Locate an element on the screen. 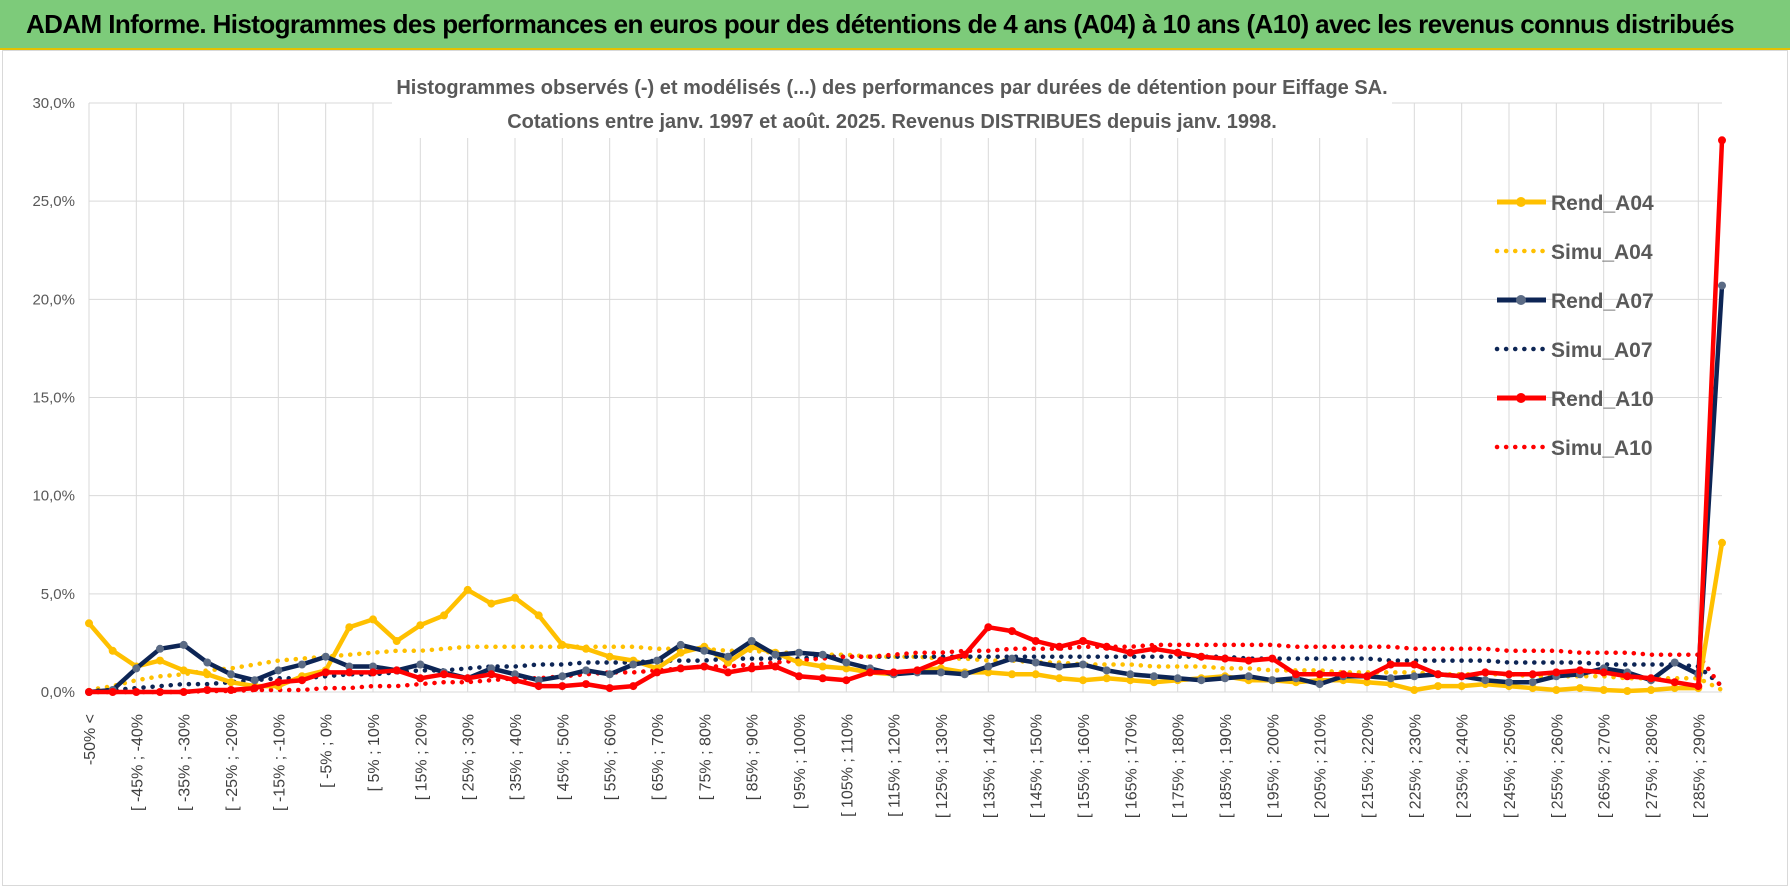 The image size is (1790, 888). x-tick-label: [ 145% ; 150% is located at coordinates (1037, 766).